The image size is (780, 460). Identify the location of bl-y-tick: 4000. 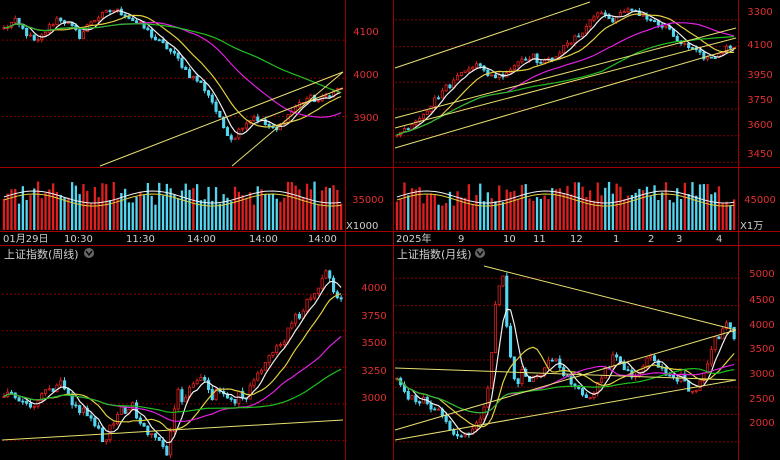
(373, 288).